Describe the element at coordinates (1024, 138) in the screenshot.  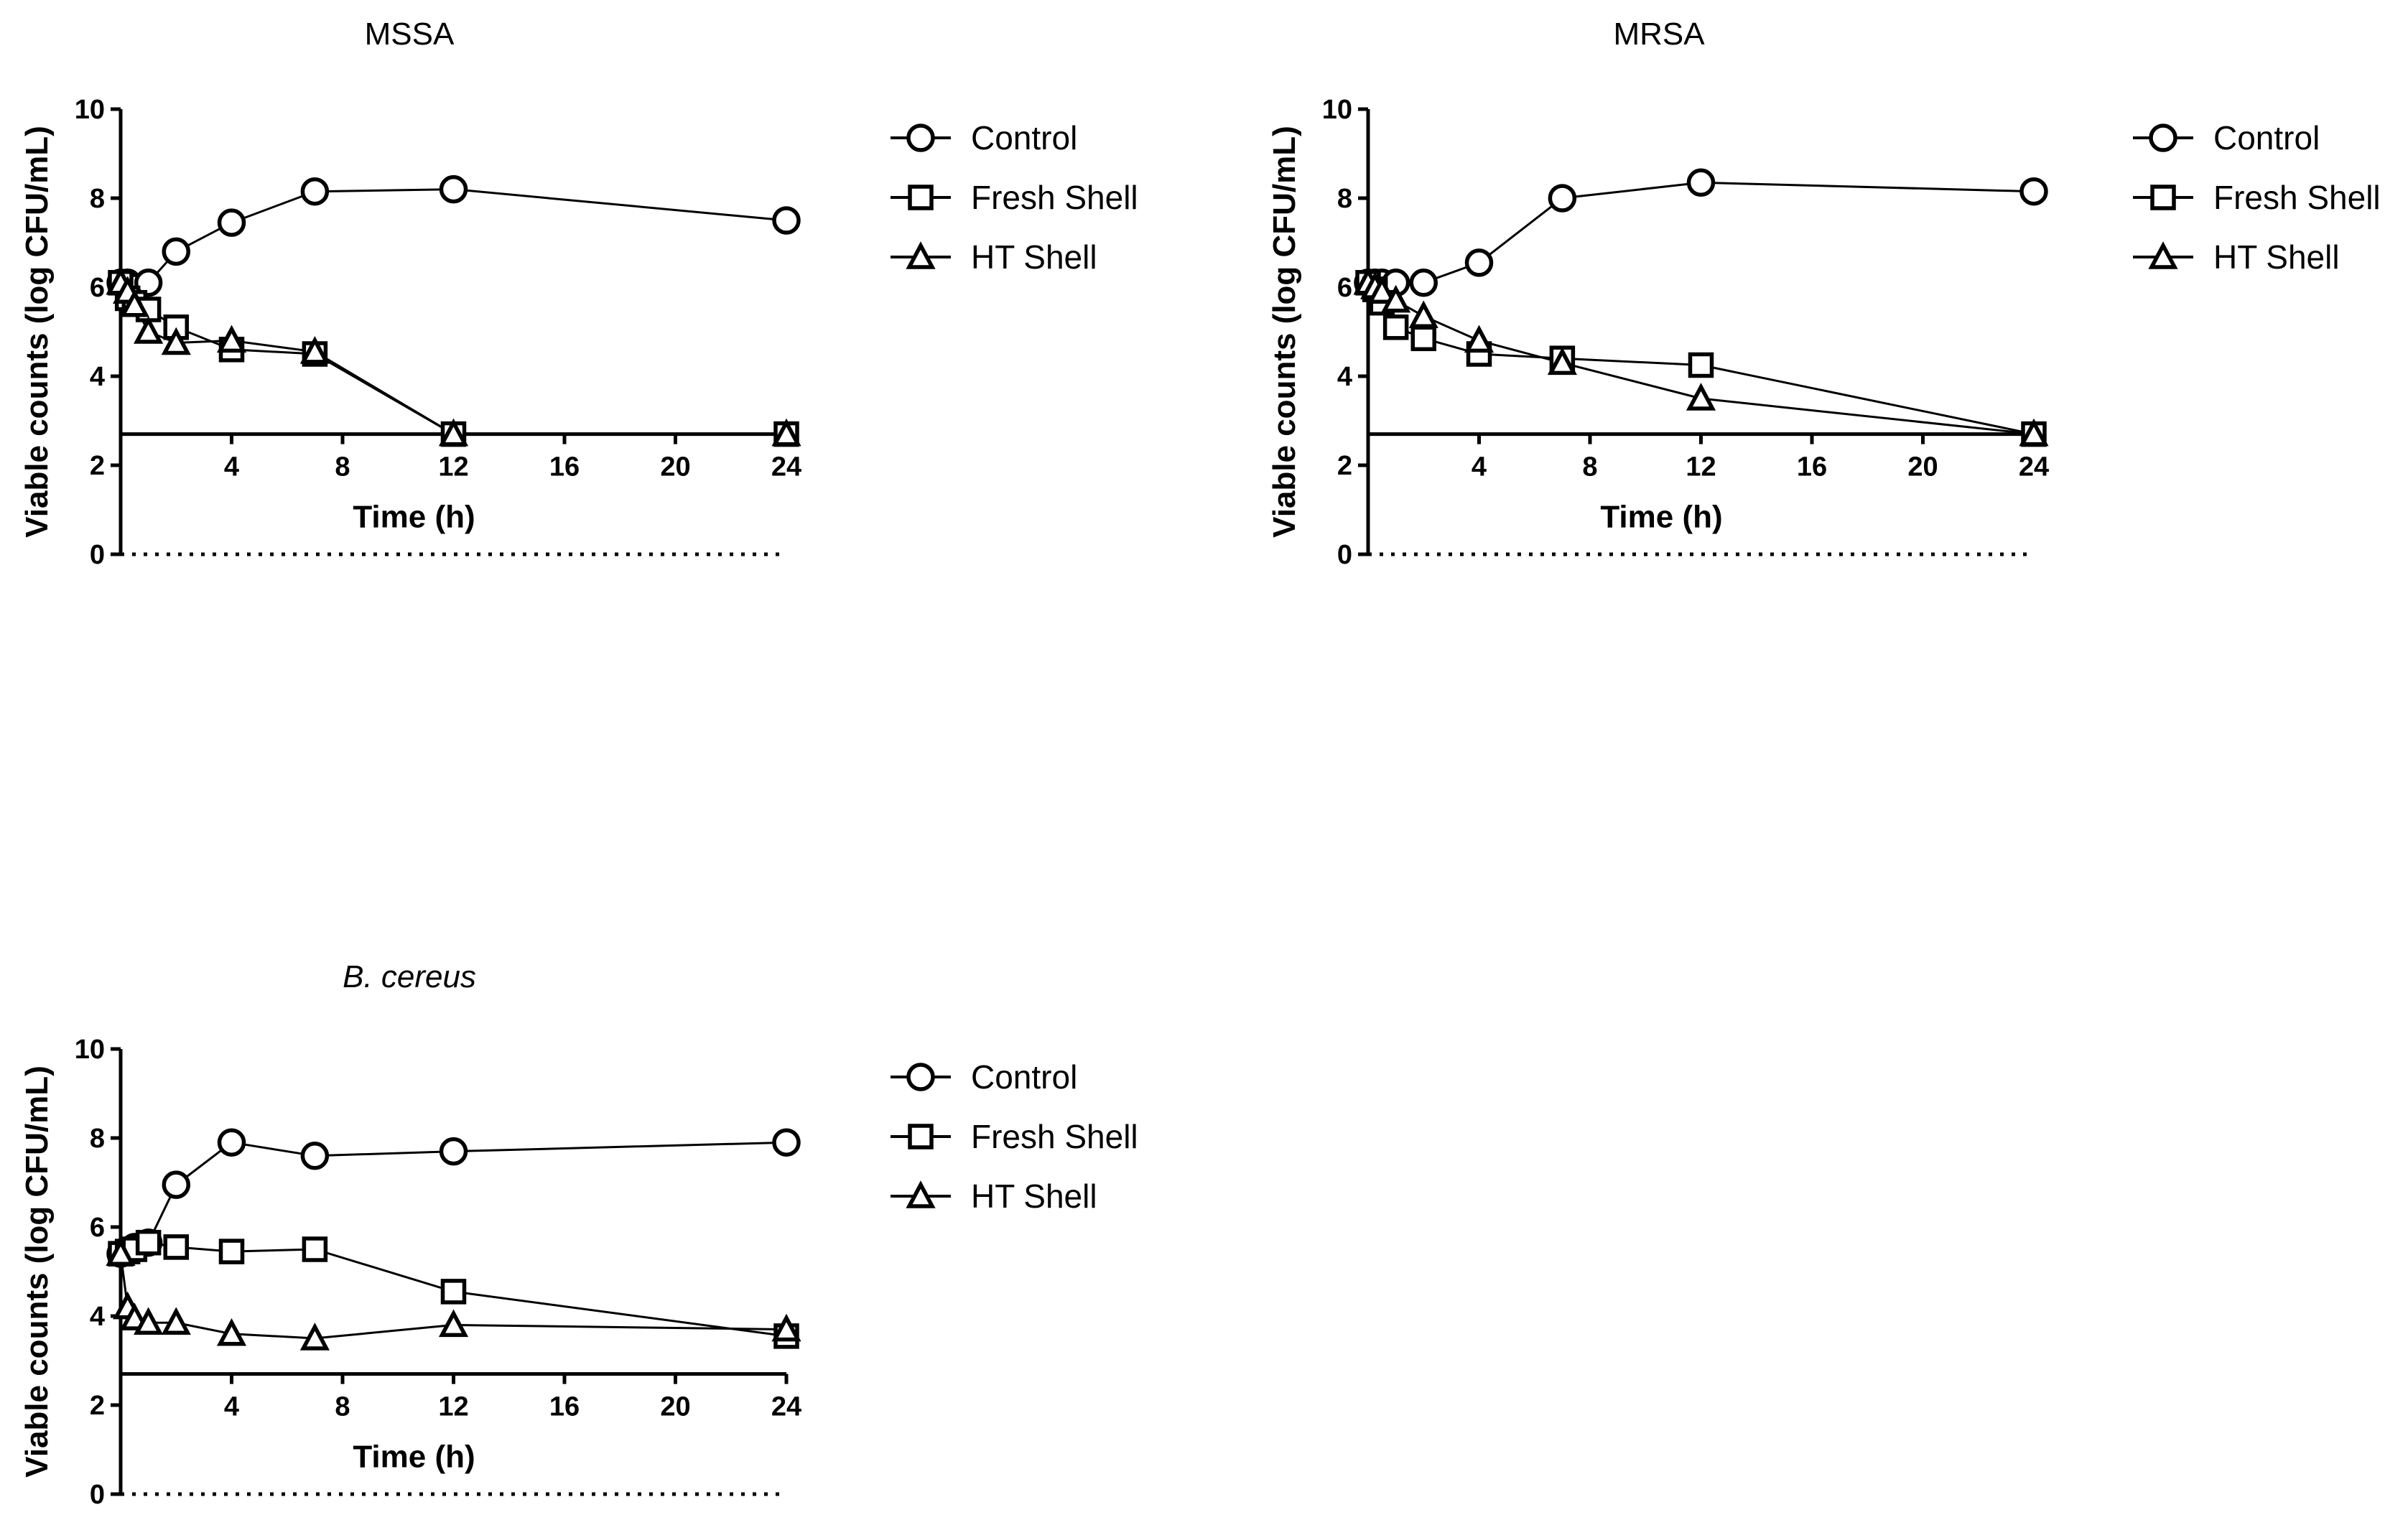
I see `legend-label: Control` at that location.